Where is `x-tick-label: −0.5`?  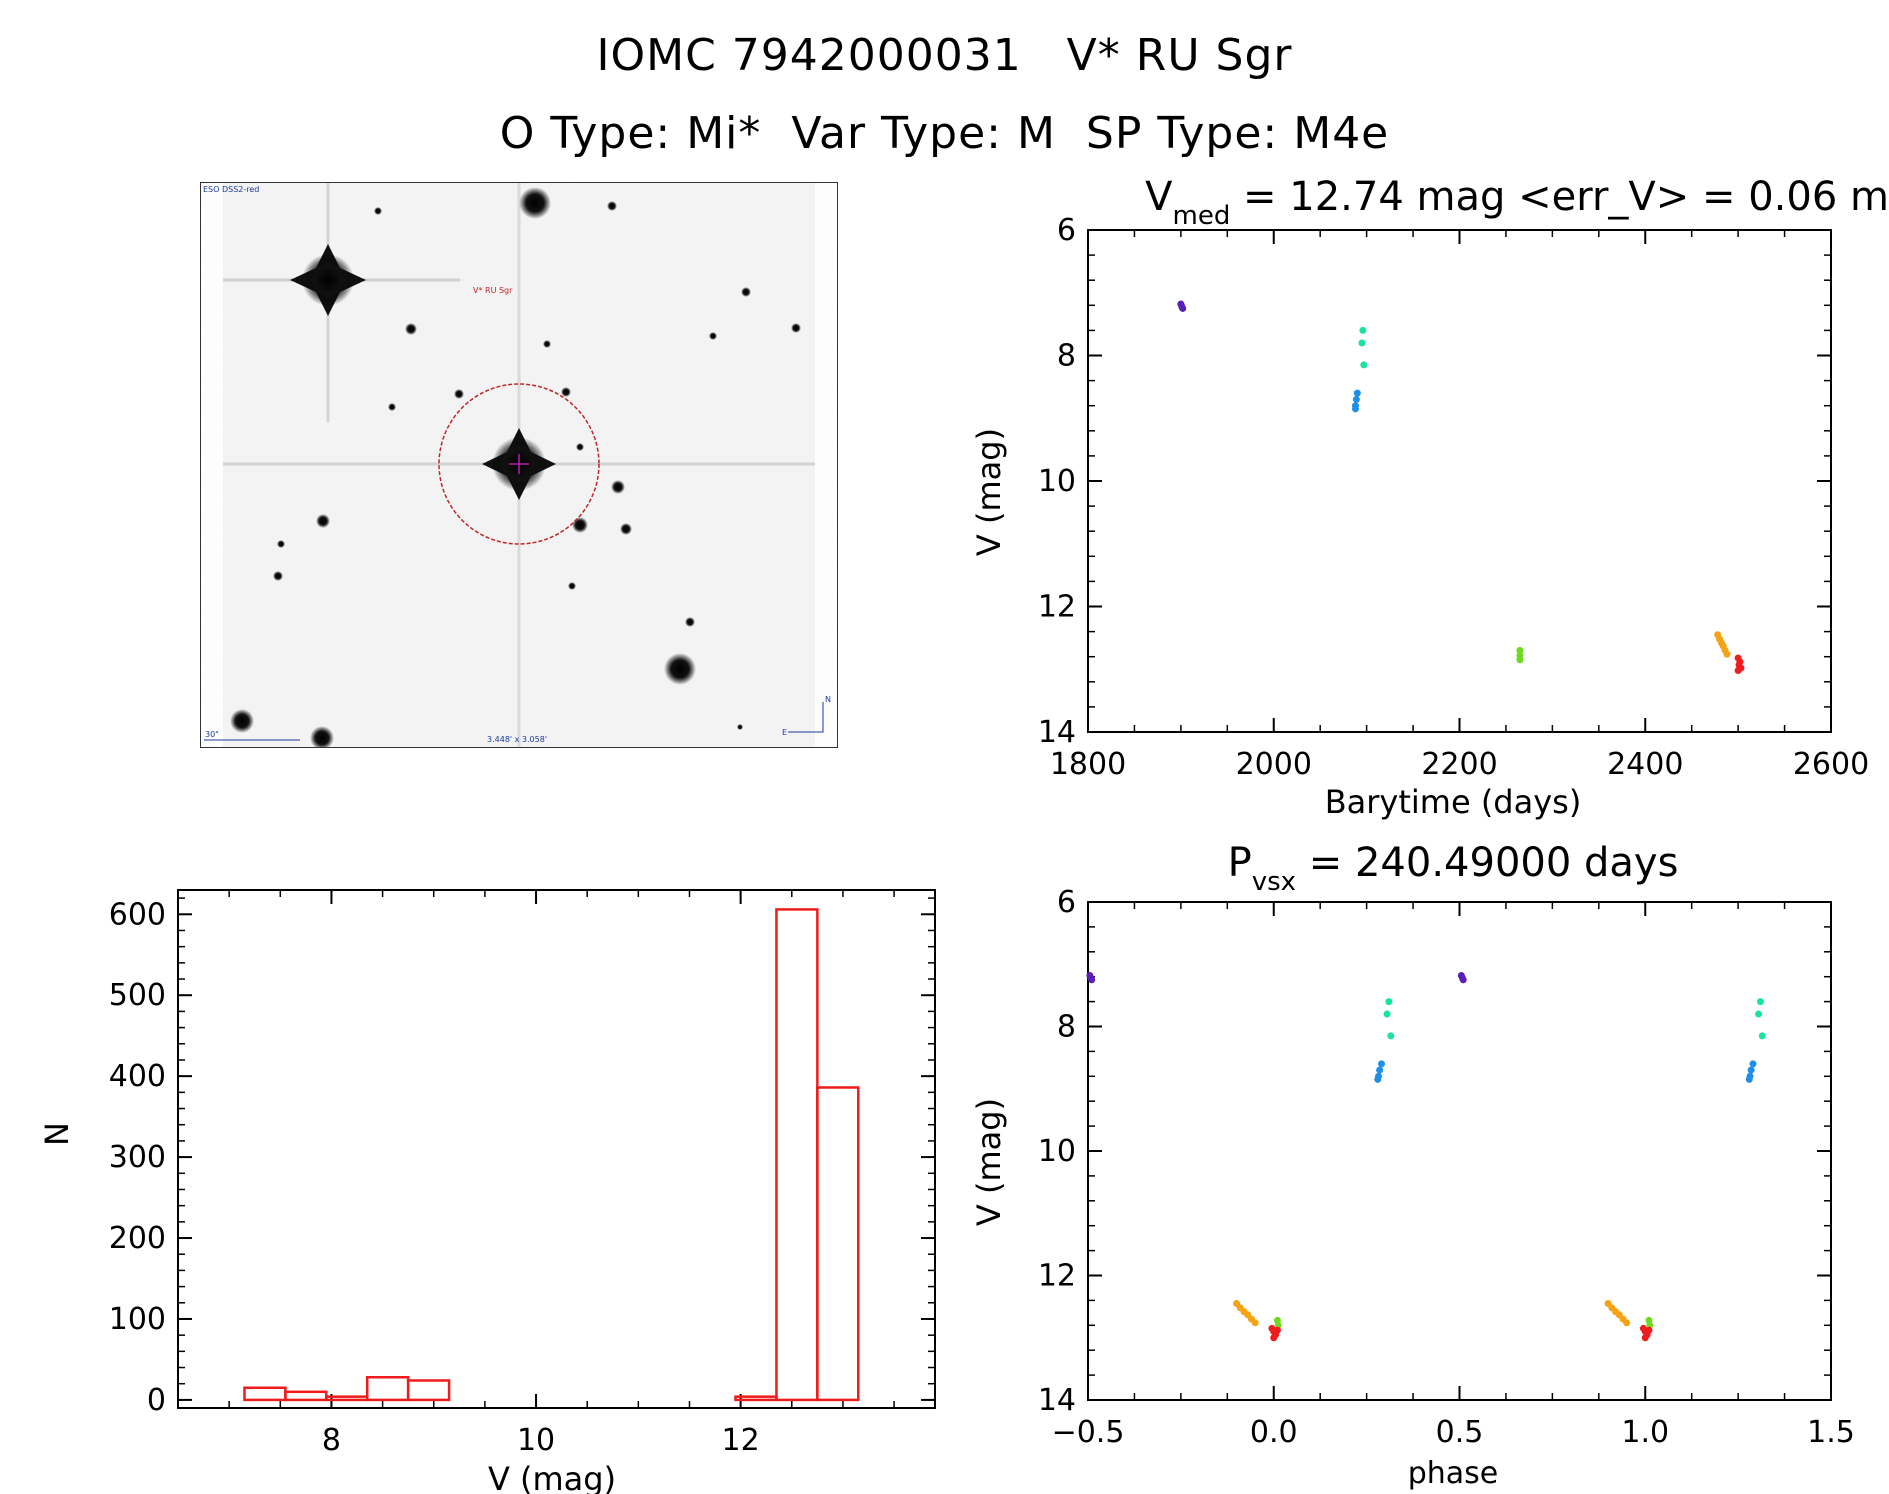
x-tick-label: −0.5 is located at coordinates (1088, 1432).